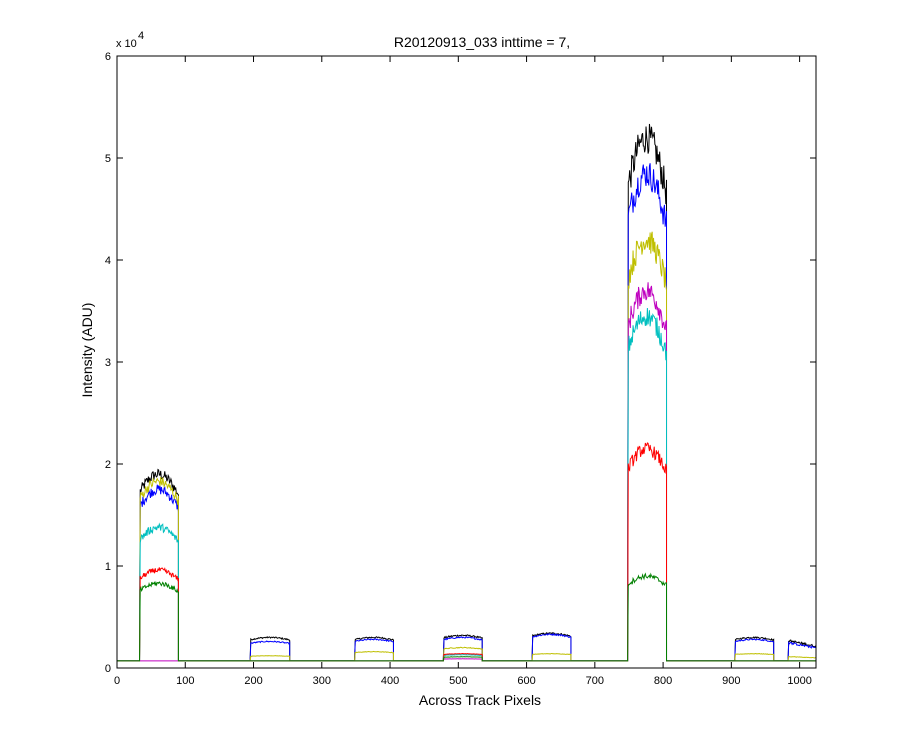  I want to click on y-tick-label: 1, so click(108, 567).